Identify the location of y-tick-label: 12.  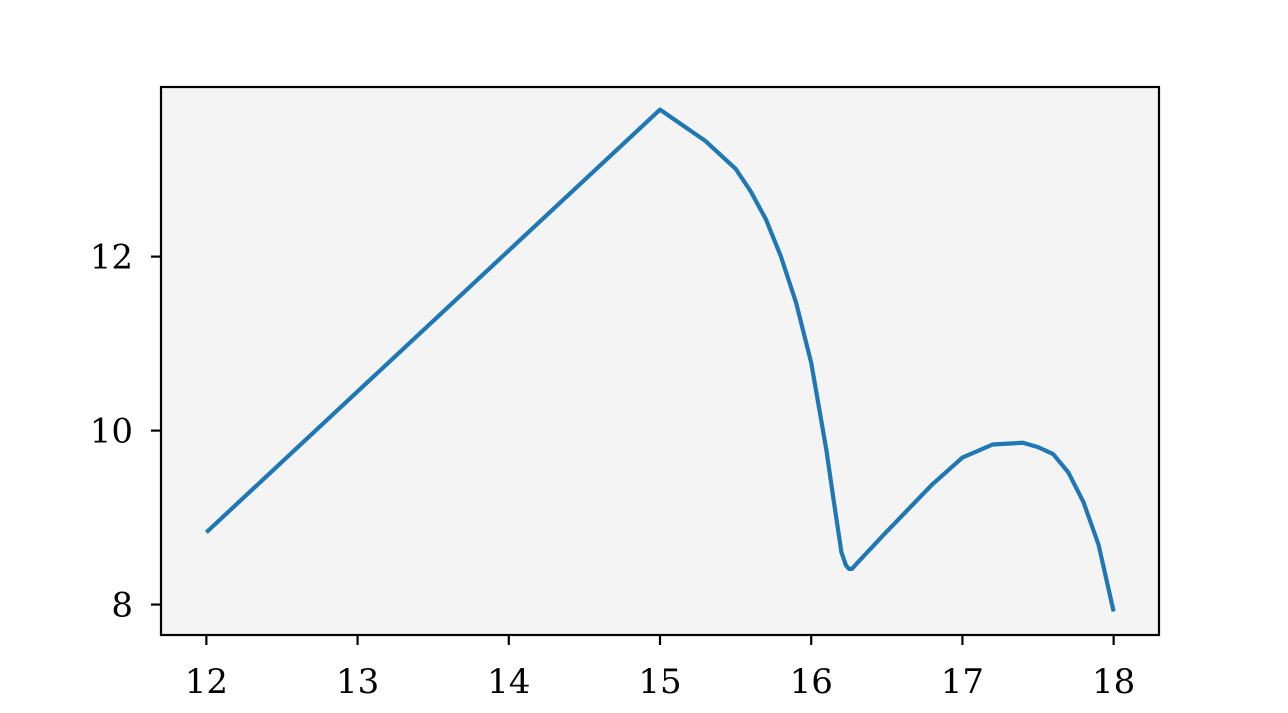
(111, 258).